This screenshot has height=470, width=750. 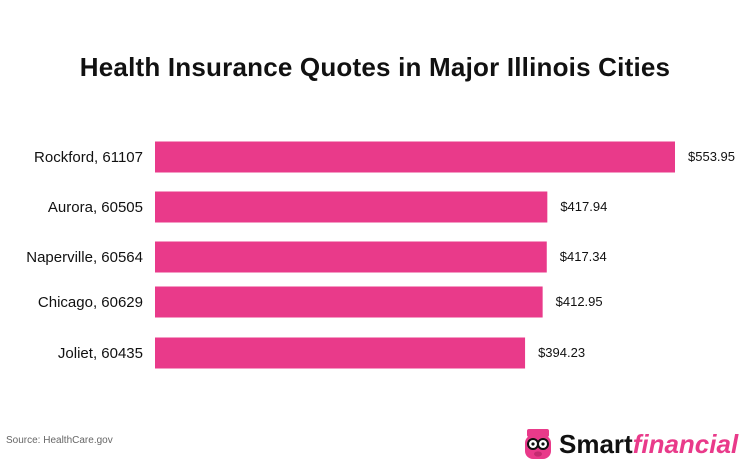 What do you see at coordinates (90, 302) in the screenshot?
I see `category-label-3: Chicago, 60629` at bounding box center [90, 302].